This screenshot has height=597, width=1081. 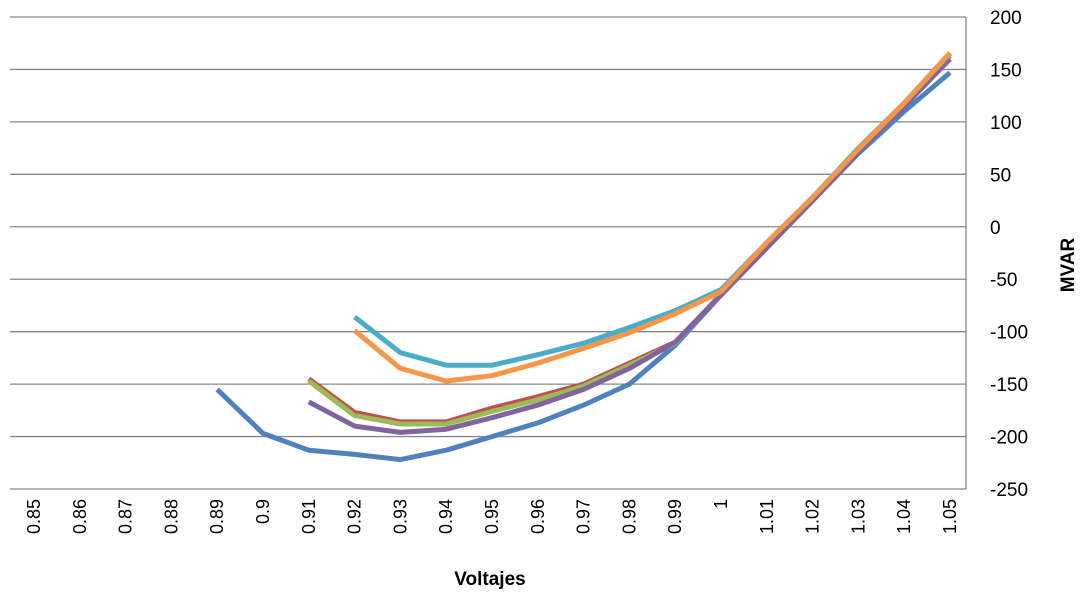 What do you see at coordinates (538, 516) in the screenshot?
I see `x-tick-label: 0.96` at bounding box center [538, 516].